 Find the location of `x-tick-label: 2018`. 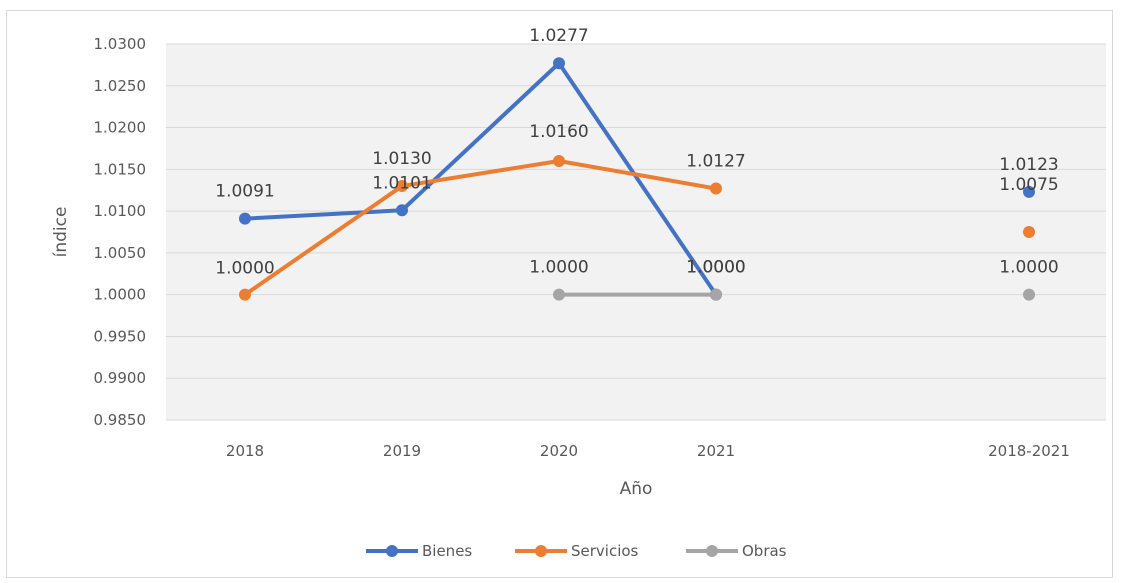

x-tick-label: 2018 is located at coordinates (245, 451).